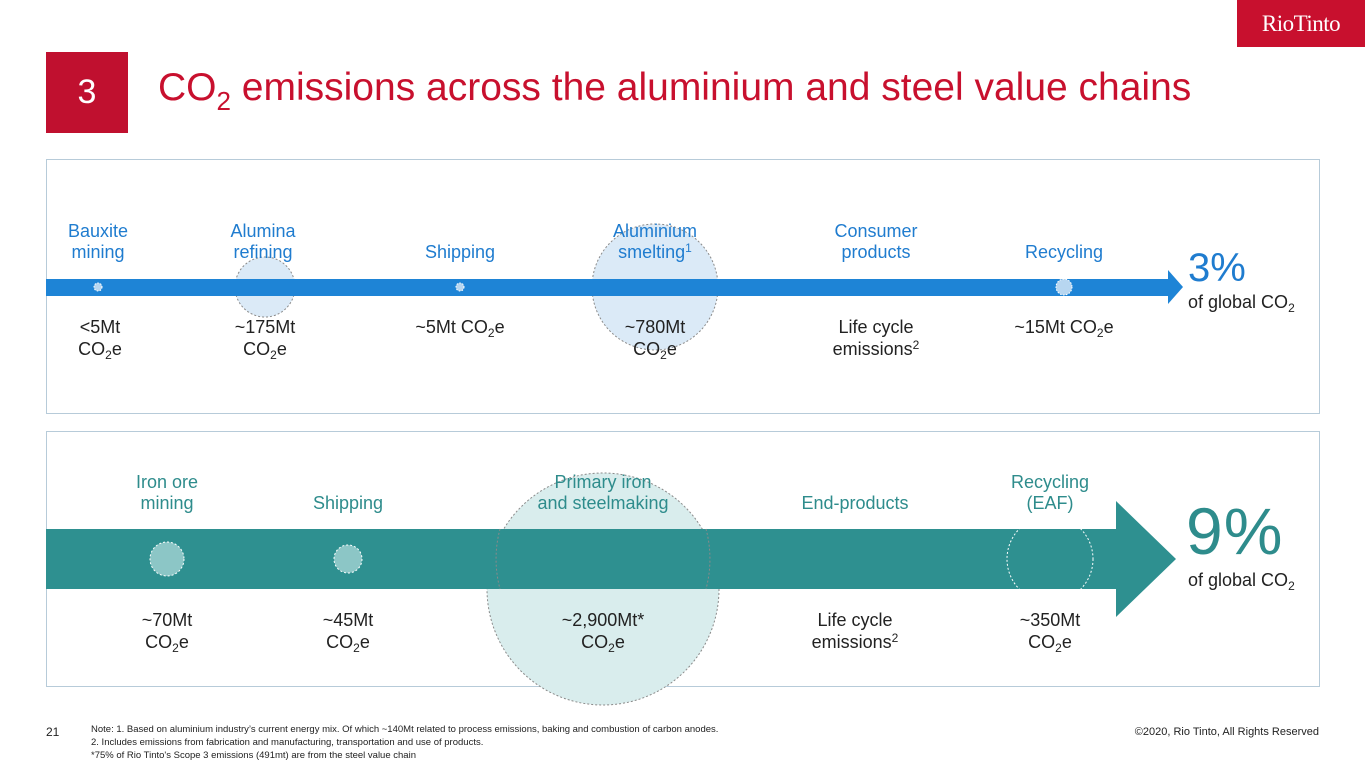  I want to click on al-stage-recycling: Recycling, so click(1064, 252).